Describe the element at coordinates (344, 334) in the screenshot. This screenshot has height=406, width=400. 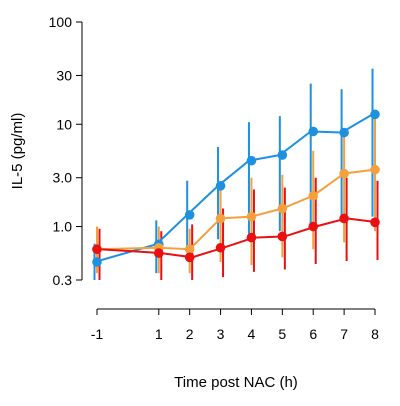
I see `x-tick-label: 7` at that location.